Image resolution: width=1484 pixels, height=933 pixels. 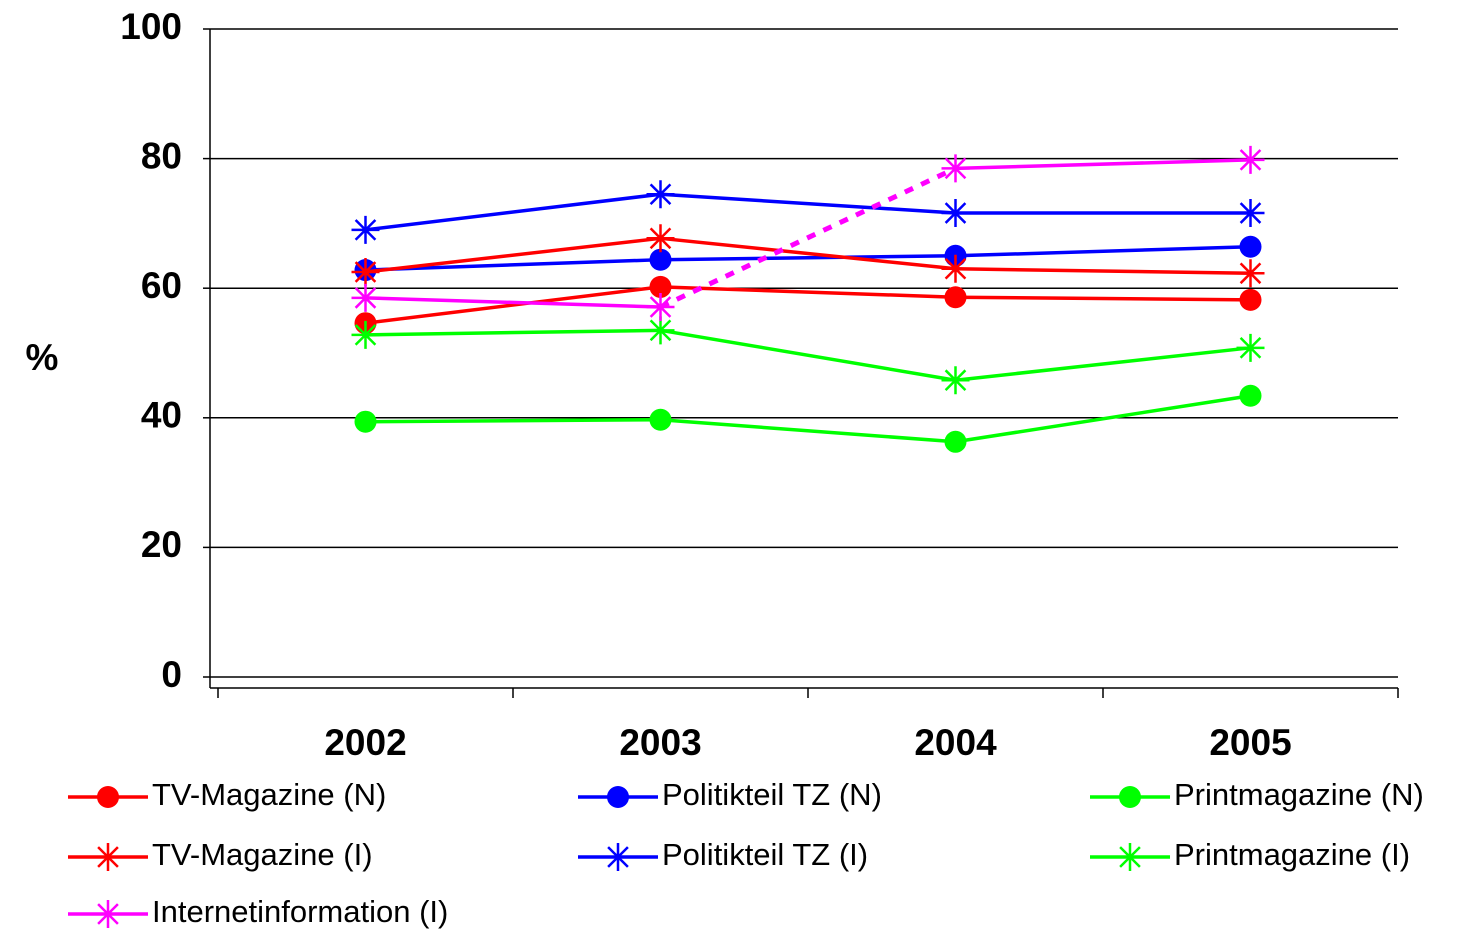 What do you see at coordinates (269, 794) in the screenshot?
I see `legend-label: TV-Magazine (N)` at bounding box center [269, 794].